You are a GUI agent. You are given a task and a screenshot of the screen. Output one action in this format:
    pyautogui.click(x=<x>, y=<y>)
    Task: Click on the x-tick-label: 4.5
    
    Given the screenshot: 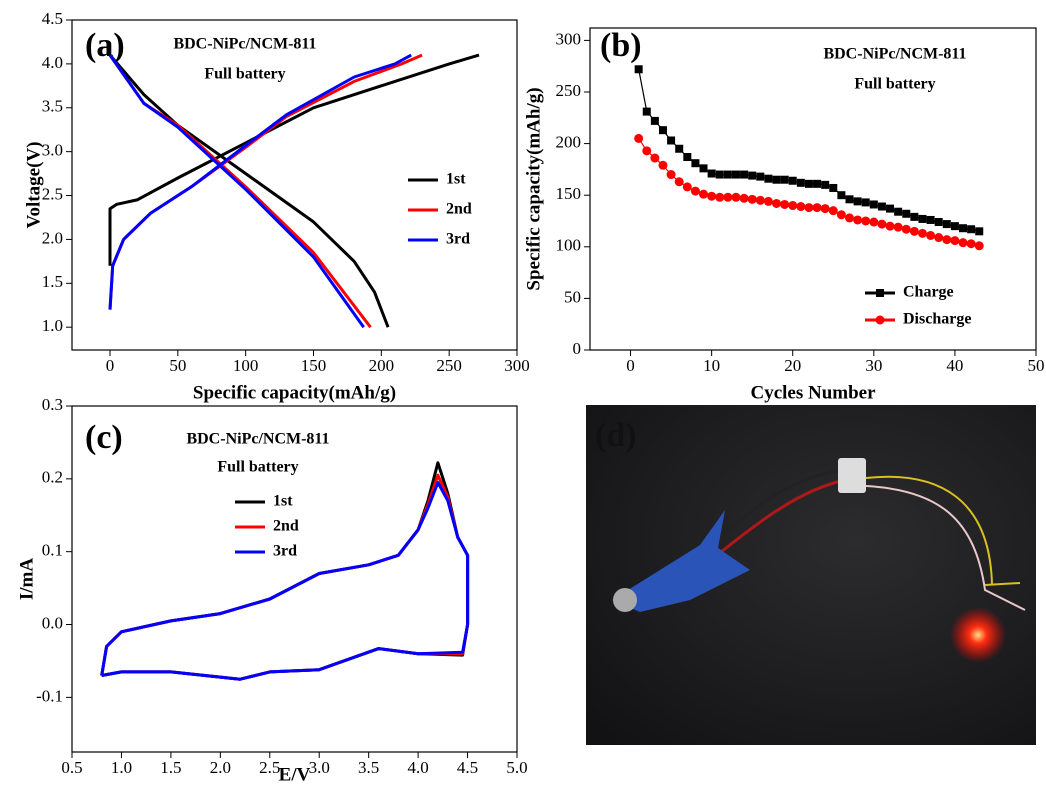 What is the action you would take?
    pyautogui.click(x=467, y=767)
    